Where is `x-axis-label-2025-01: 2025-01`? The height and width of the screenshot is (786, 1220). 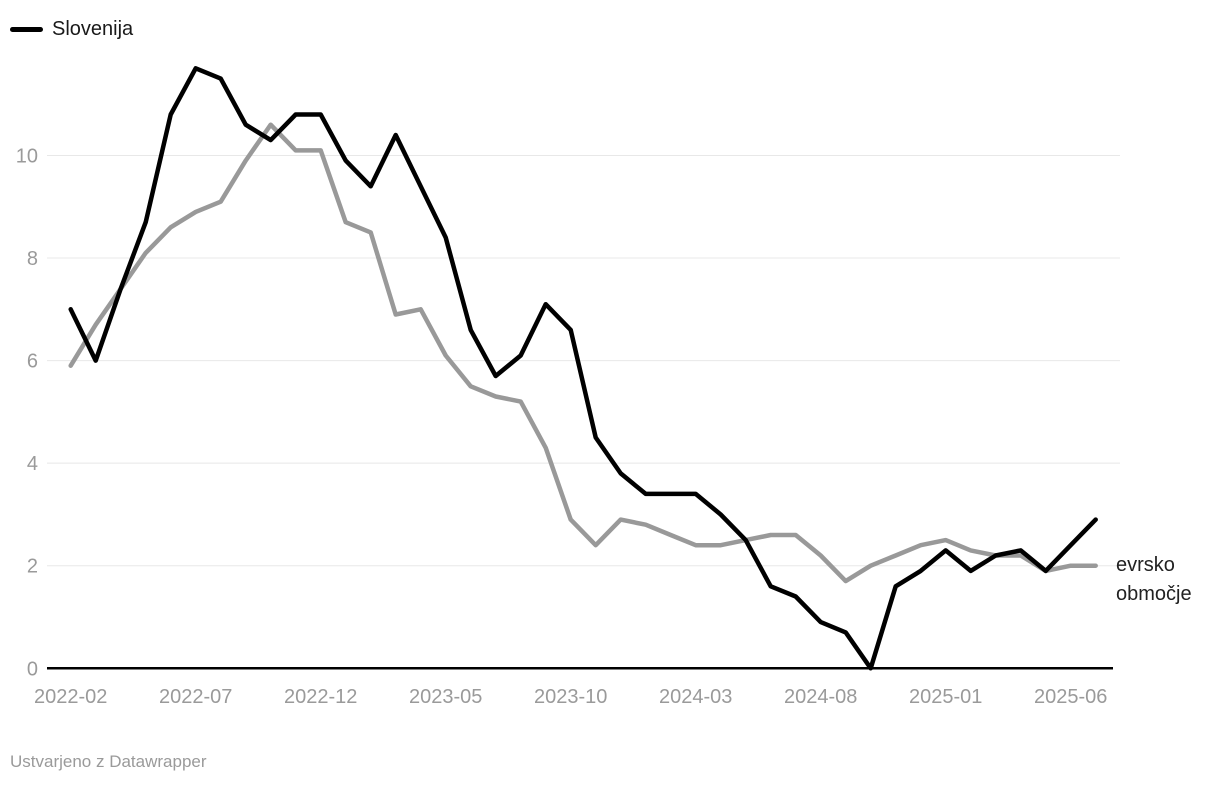
x-axis-label-2025-01: 2025-01 is located at coordinates (945, 697).